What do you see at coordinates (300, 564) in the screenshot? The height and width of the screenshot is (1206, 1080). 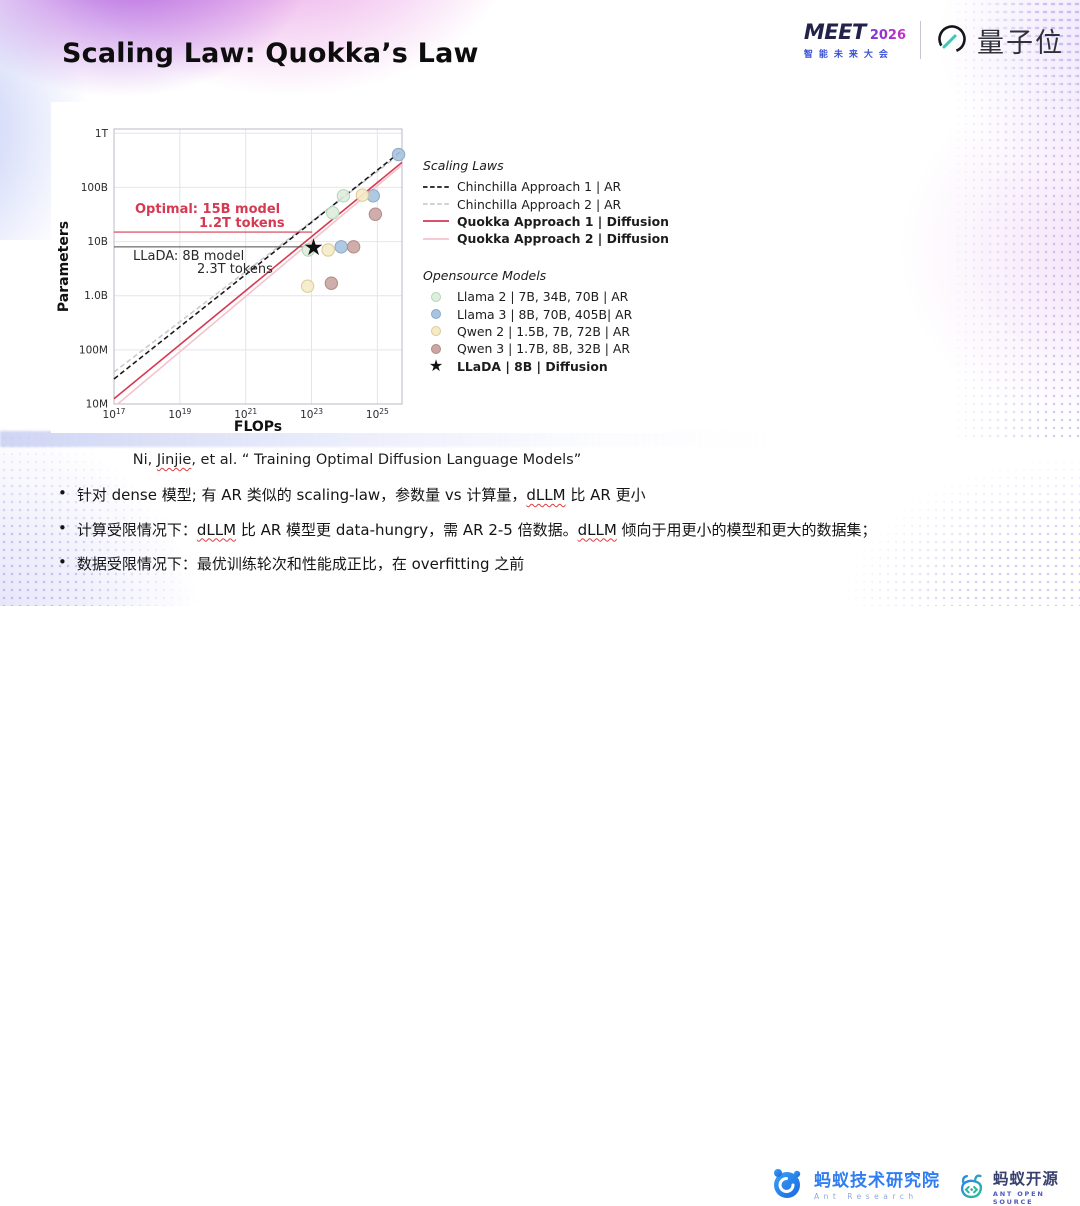 I see `bullet-text: 数据受限情况下：最优训练轮次和性能成正比，在 overfitting 之前` at bounding box center [300, 564].